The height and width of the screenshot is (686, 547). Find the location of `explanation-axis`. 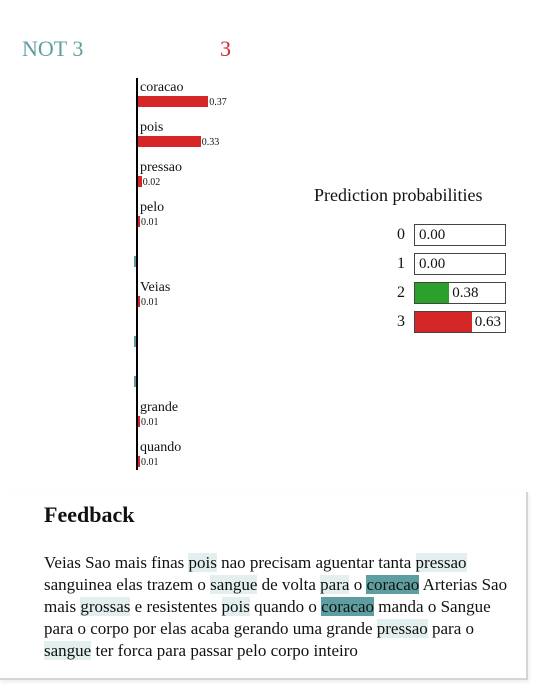

explanation-axis is located at coordinates (137, 274).